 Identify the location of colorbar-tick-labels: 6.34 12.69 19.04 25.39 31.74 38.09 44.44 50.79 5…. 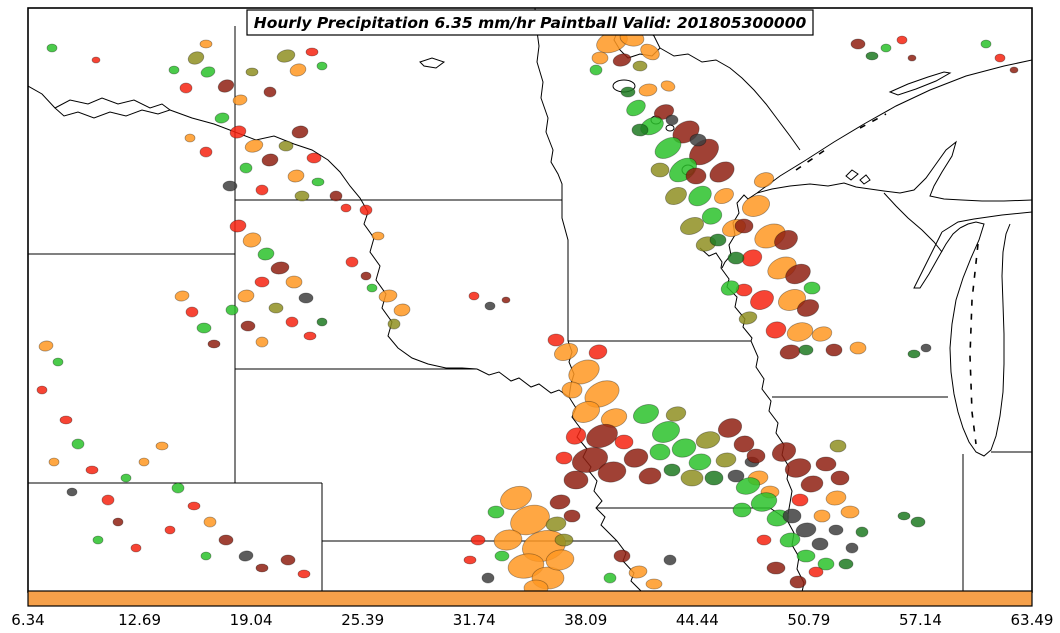
(532, 620).